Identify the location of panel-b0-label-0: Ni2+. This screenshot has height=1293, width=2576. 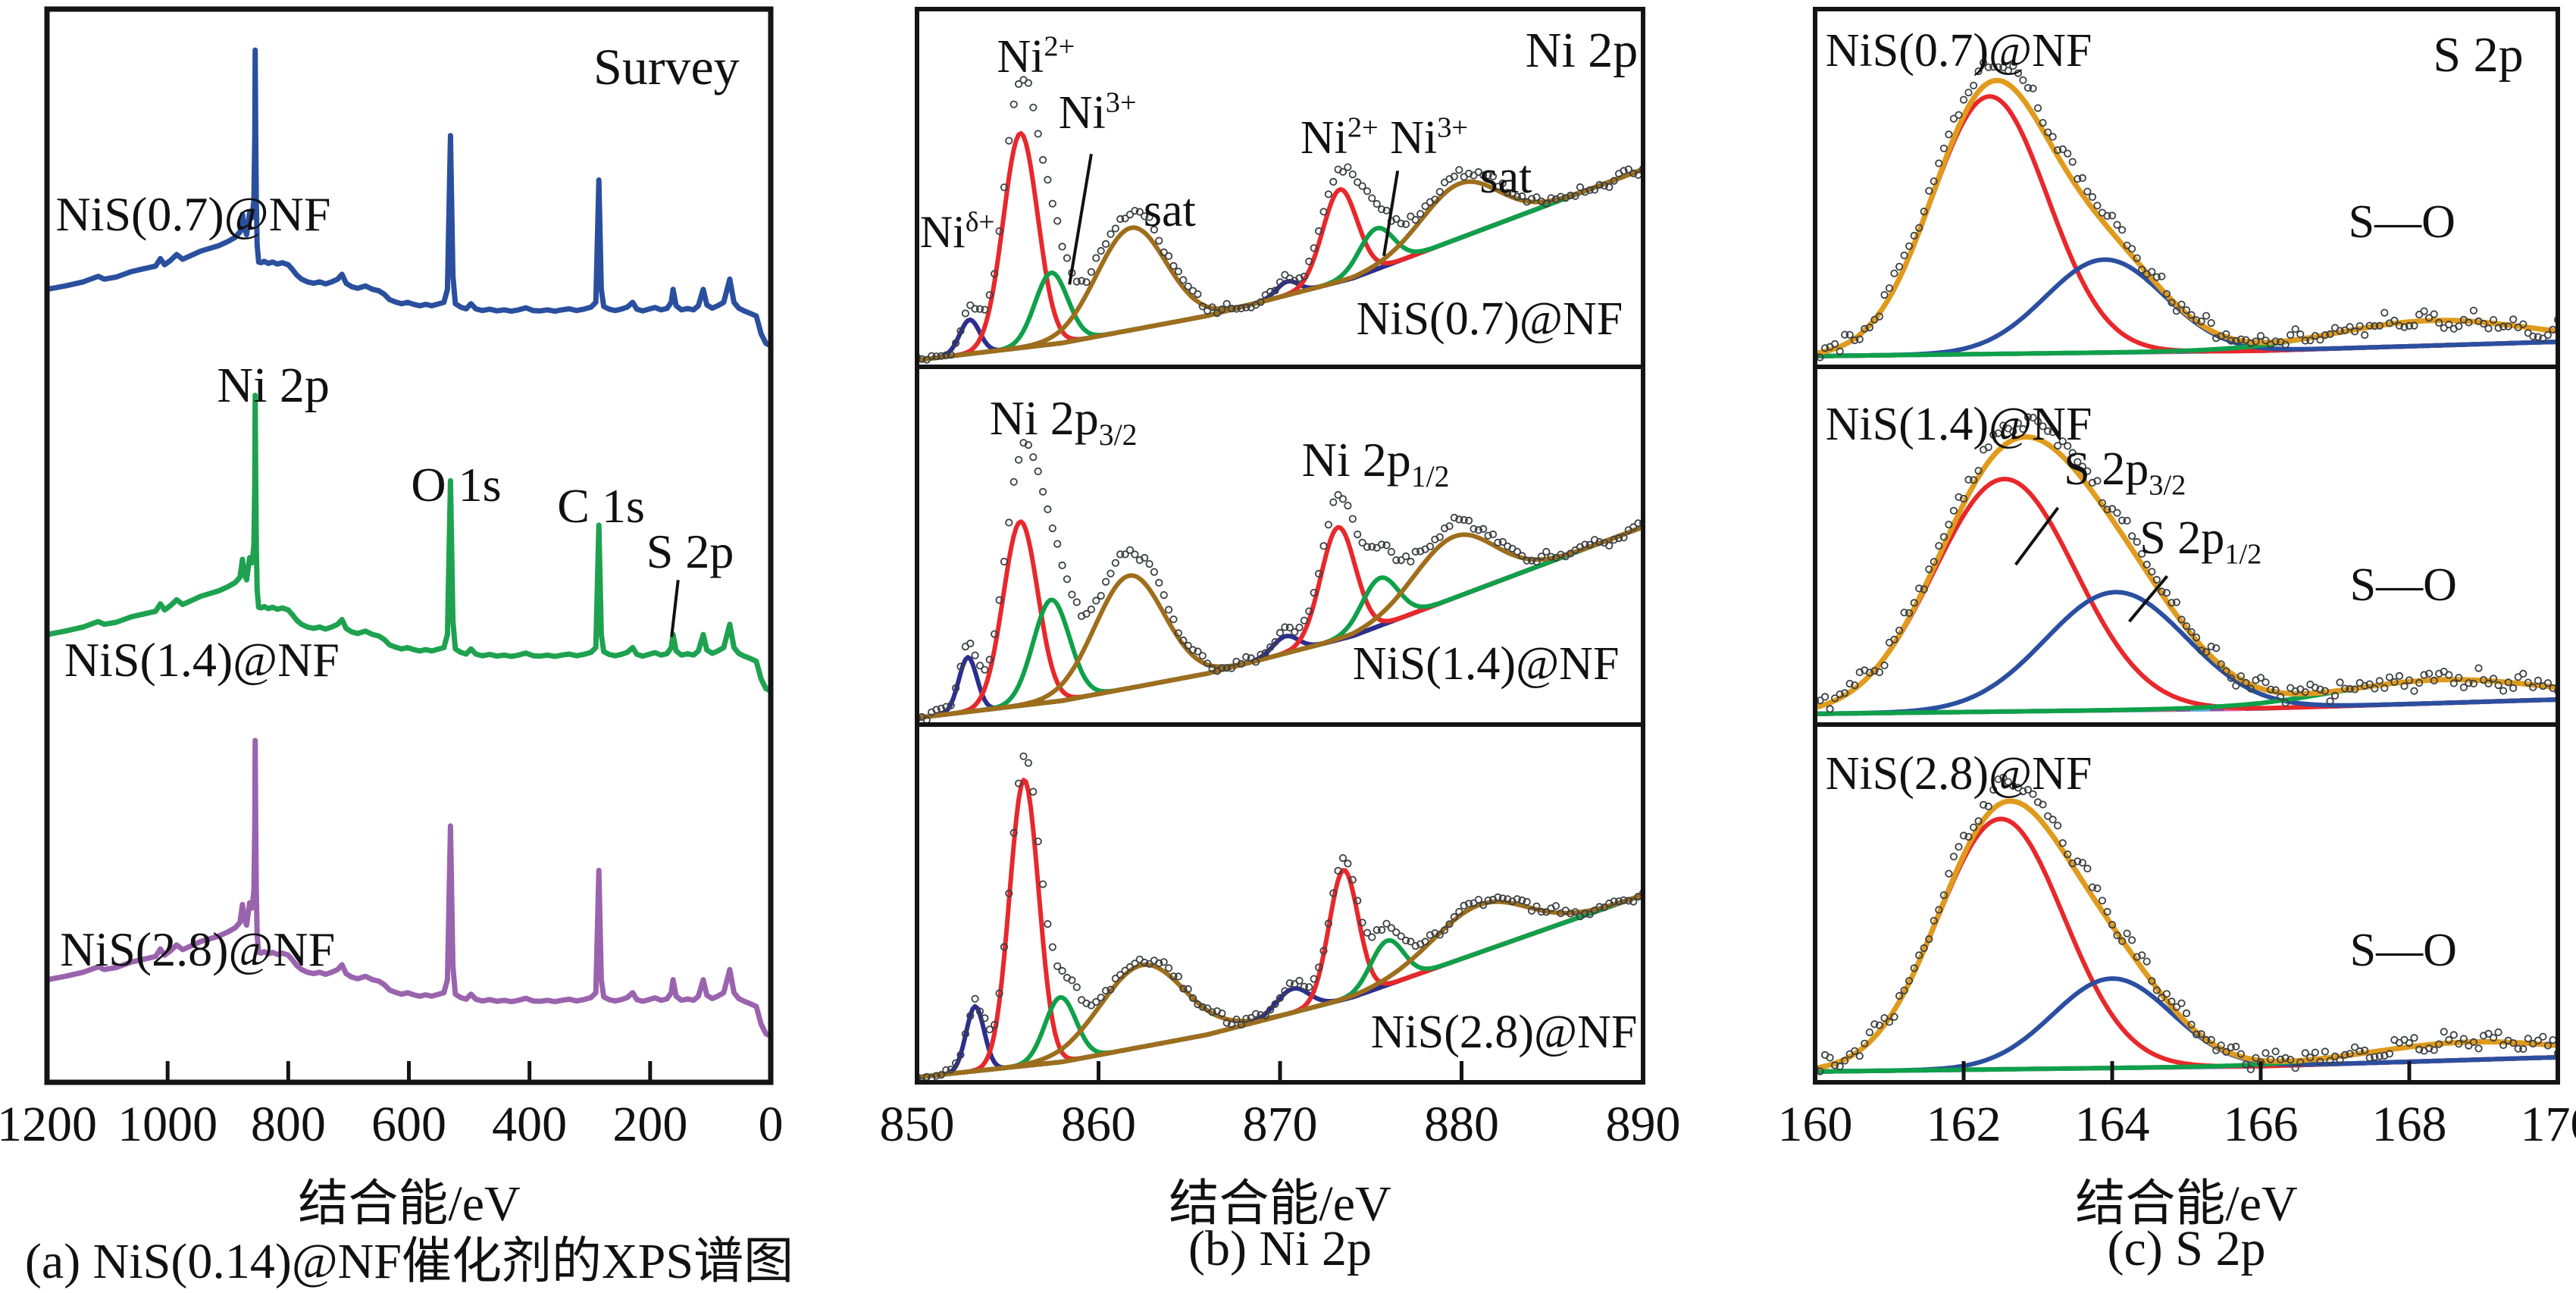
(1036, 57).